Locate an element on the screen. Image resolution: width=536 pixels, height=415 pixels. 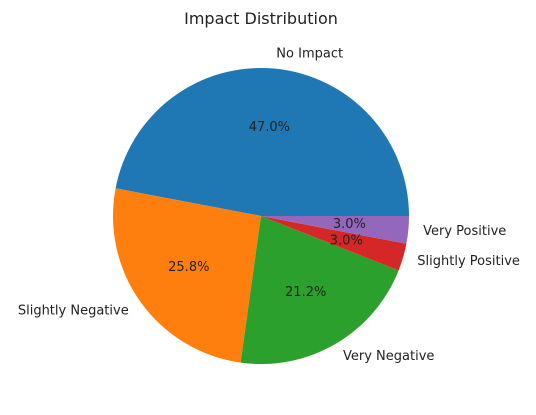
pie-slice-very-positive is located at coordinates (335, 230).